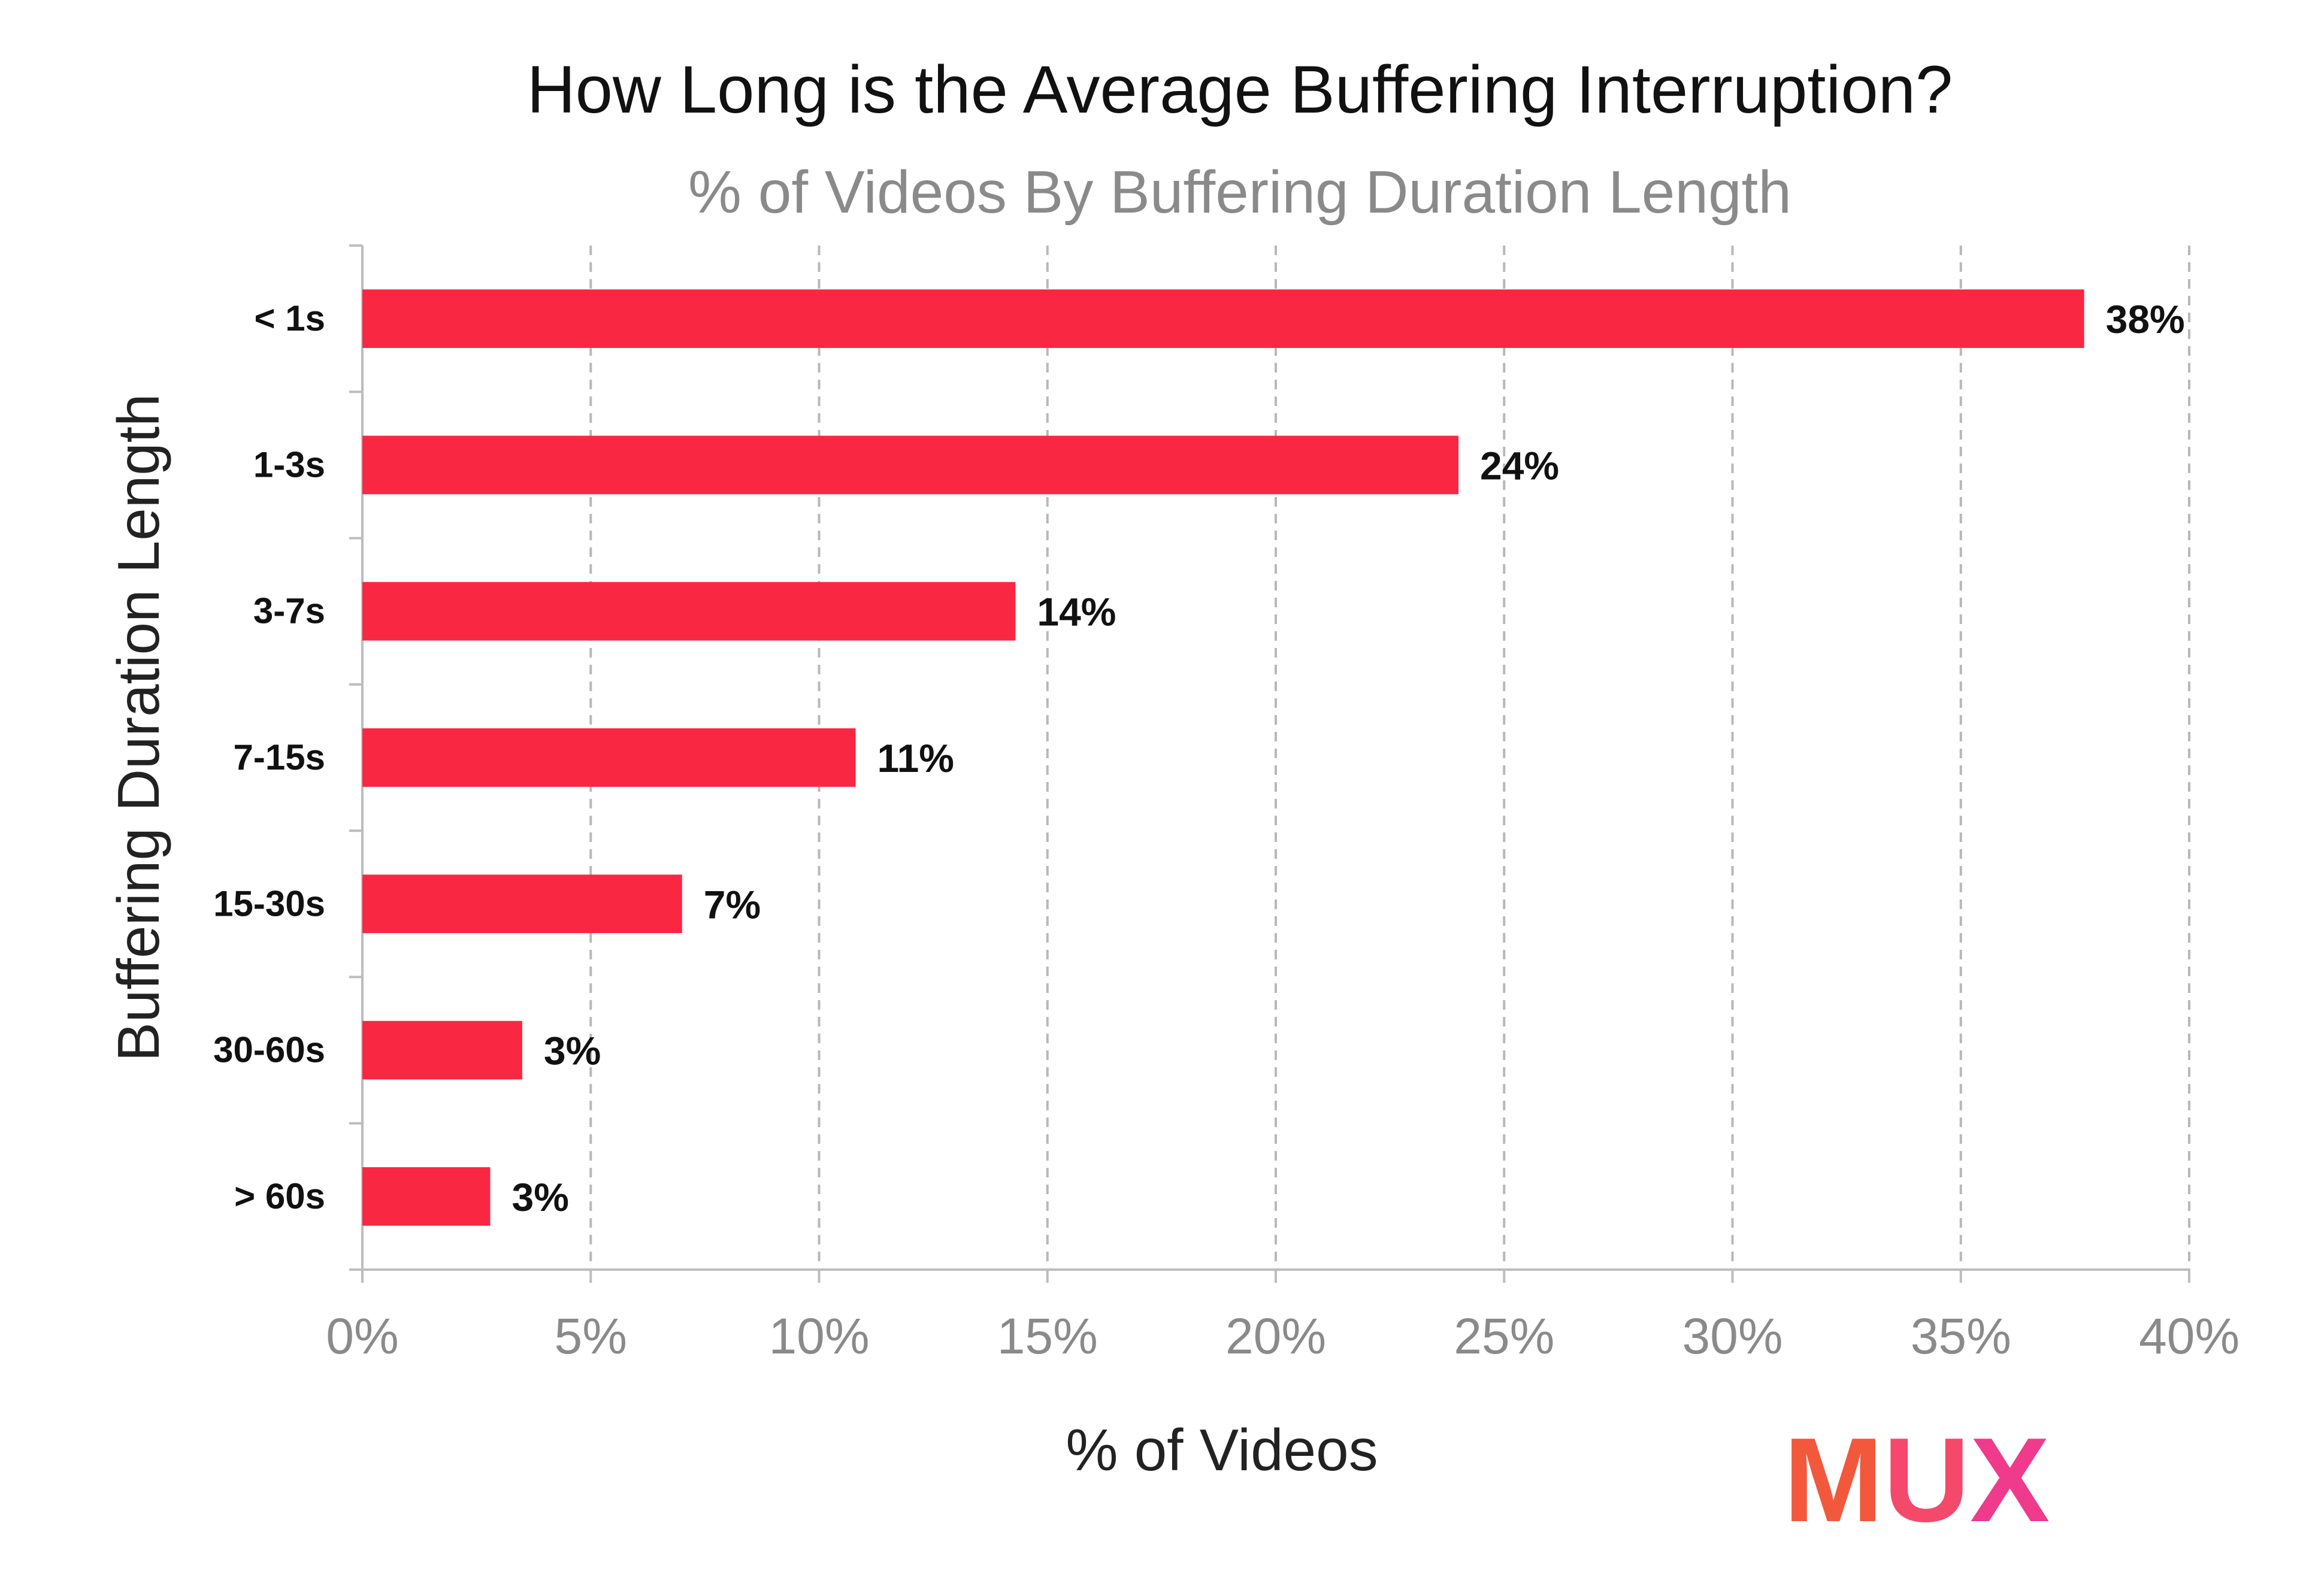 The width and height of the screenshot is (2300, 1596). I want to click on logo-letter-m: M, so click(1834, 1480).